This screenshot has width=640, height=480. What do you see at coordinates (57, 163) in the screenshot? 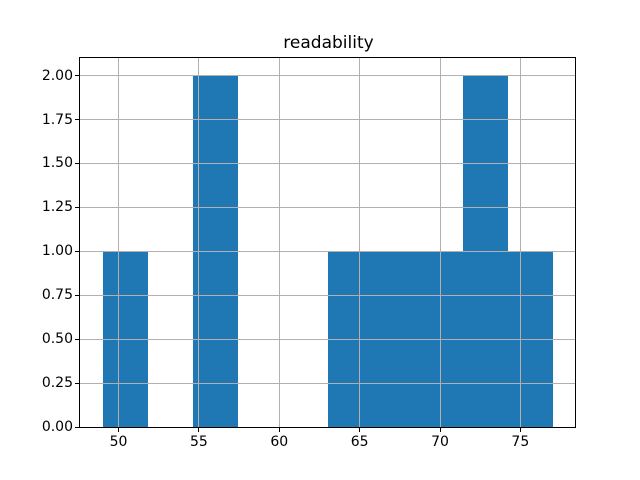
I see `y-axis-tick-label: 1.50` at bounding box center [57, 163].